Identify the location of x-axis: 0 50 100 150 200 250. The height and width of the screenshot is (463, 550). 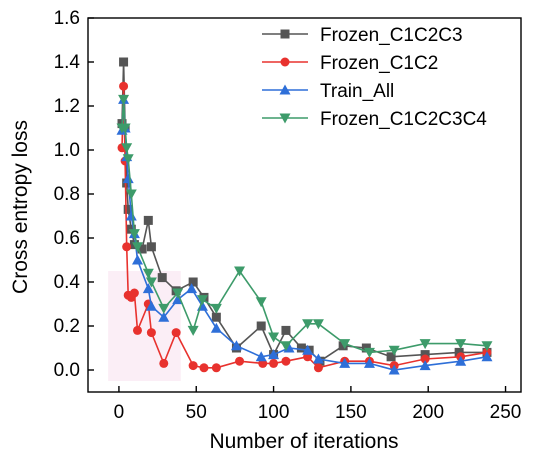
(318, 404).